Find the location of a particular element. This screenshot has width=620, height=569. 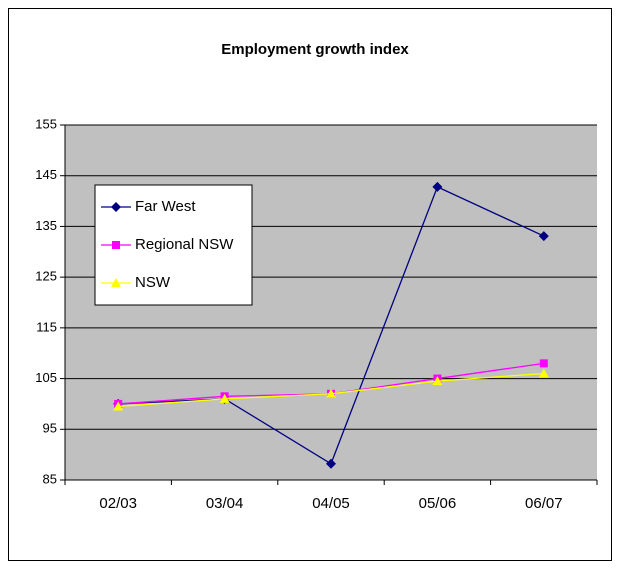

y-tick-label: 105 is located at coordinates (46, 377).